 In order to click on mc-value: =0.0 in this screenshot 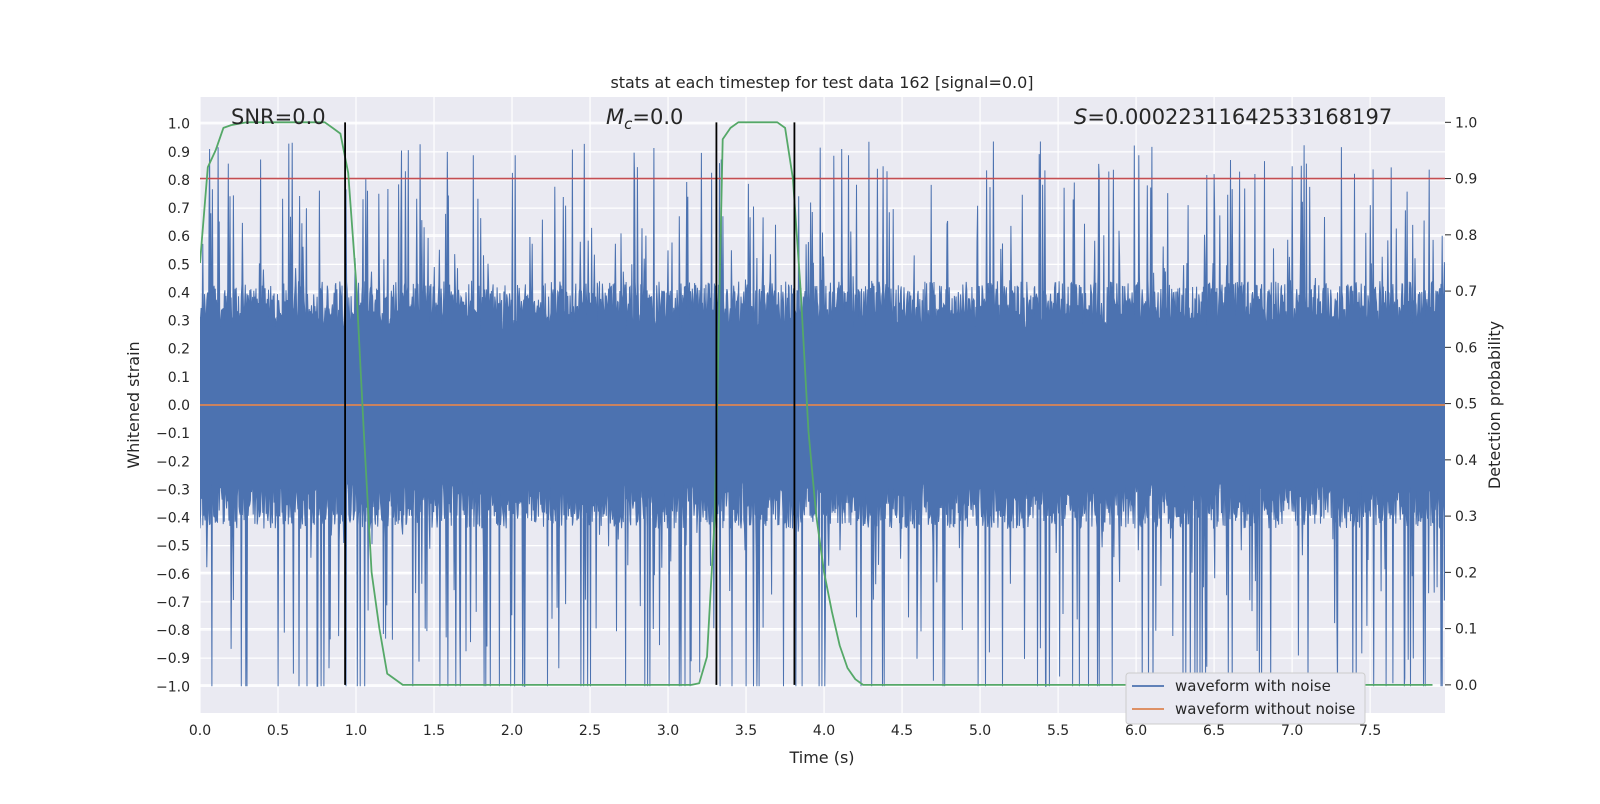, I will do `click(657, 117)`.